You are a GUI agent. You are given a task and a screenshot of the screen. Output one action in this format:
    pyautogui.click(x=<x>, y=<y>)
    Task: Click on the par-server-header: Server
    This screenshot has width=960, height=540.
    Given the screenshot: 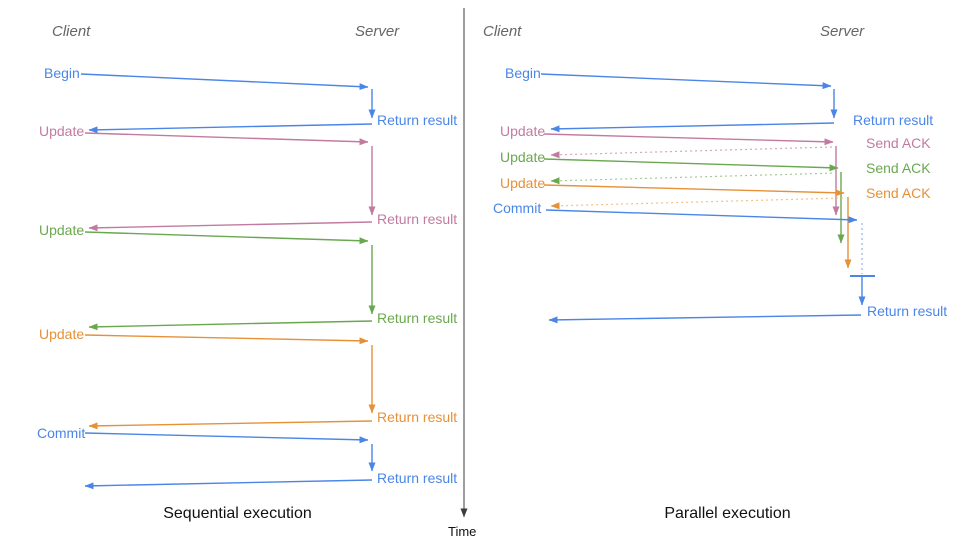 What is the action you would take?
    pyautogui.click(x=842, y=31)
    